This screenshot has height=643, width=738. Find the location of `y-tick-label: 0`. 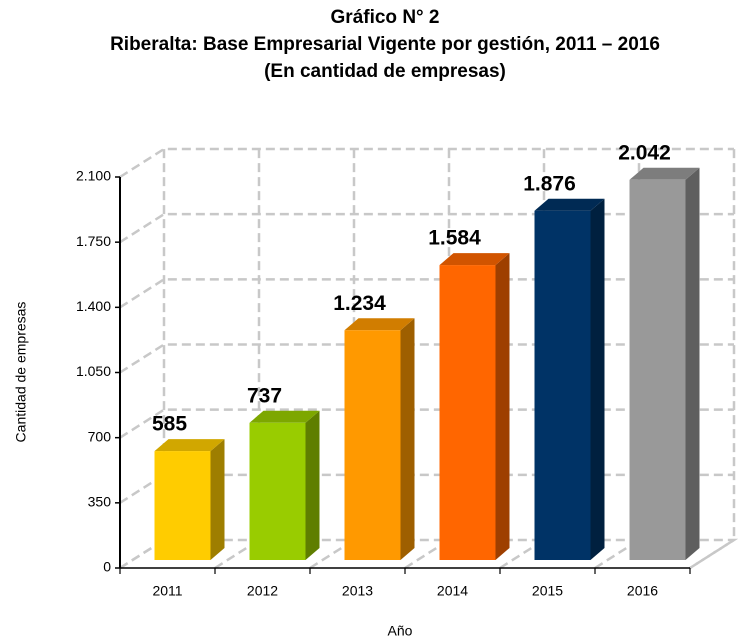

y-tick-label: 0 is located at coordinates (107, 567).